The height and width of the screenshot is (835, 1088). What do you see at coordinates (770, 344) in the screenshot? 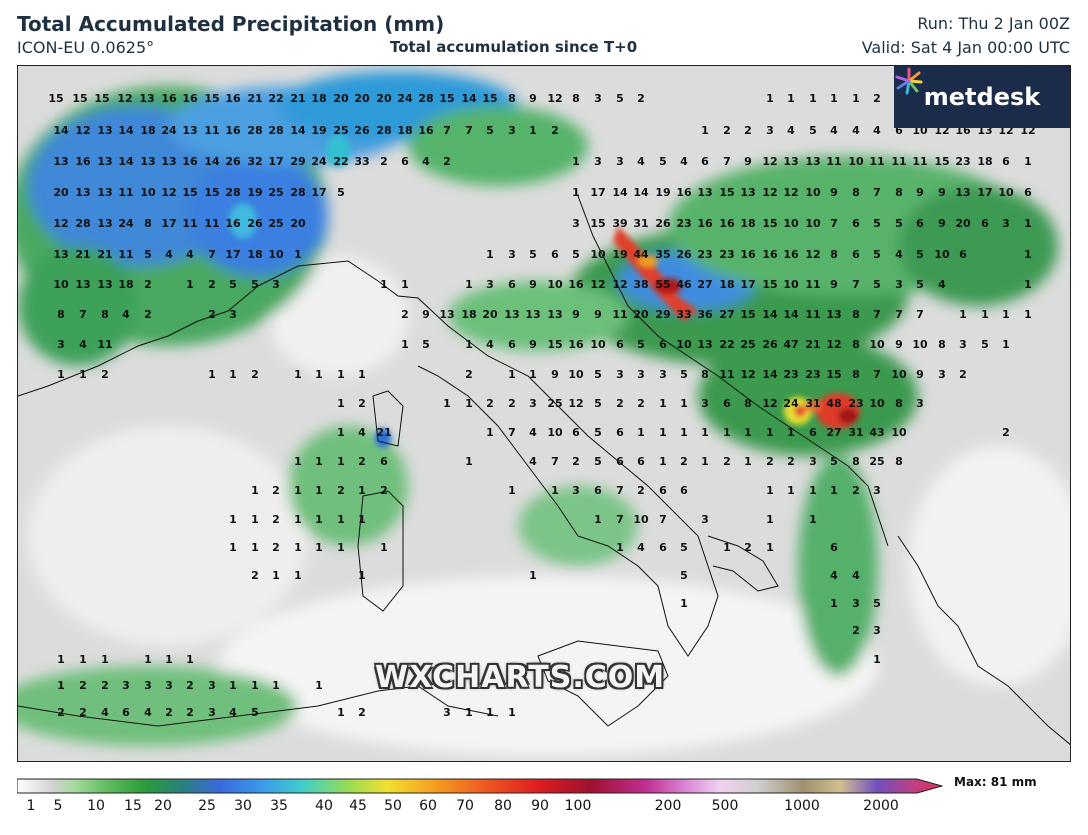
I see `map-value-label: 26` at bounding box center [770, 344].